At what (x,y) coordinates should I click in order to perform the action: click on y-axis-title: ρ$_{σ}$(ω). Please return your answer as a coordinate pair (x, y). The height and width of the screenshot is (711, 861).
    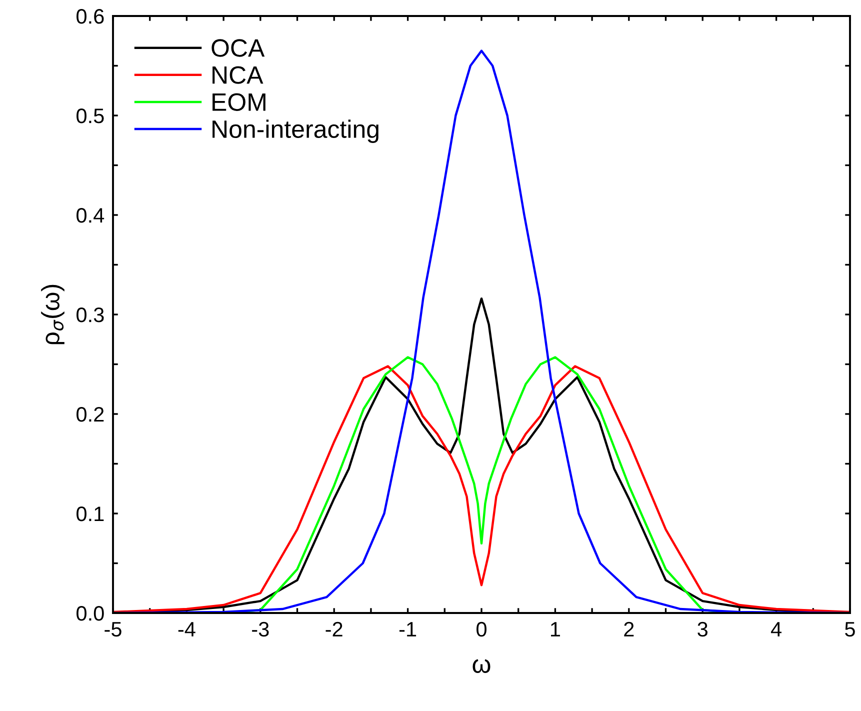
    Looking at the image, I should click on (52, 314).